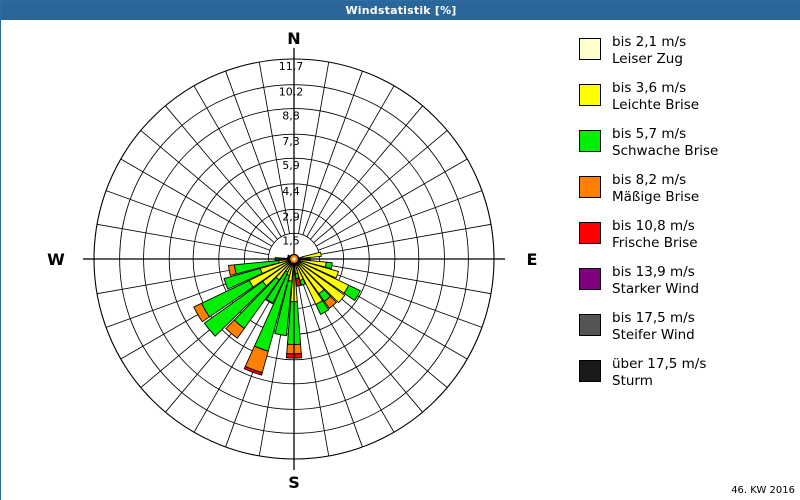 This screenshot has height=500, width=800. What do you see at coordinates (291, 141) in the screenshot?
I see `radial-tick-label: 7,3` at bounding box center [291, 141].